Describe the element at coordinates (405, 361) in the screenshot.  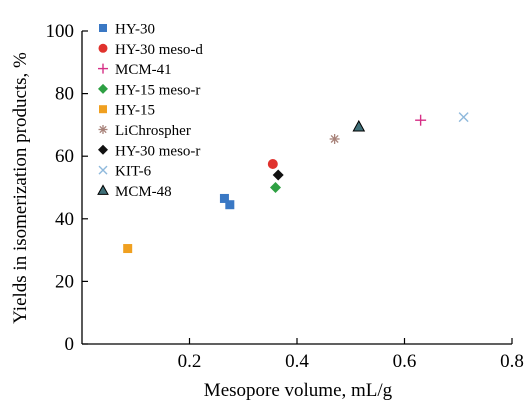
I see `x-tick-label: 0.6` at that location.